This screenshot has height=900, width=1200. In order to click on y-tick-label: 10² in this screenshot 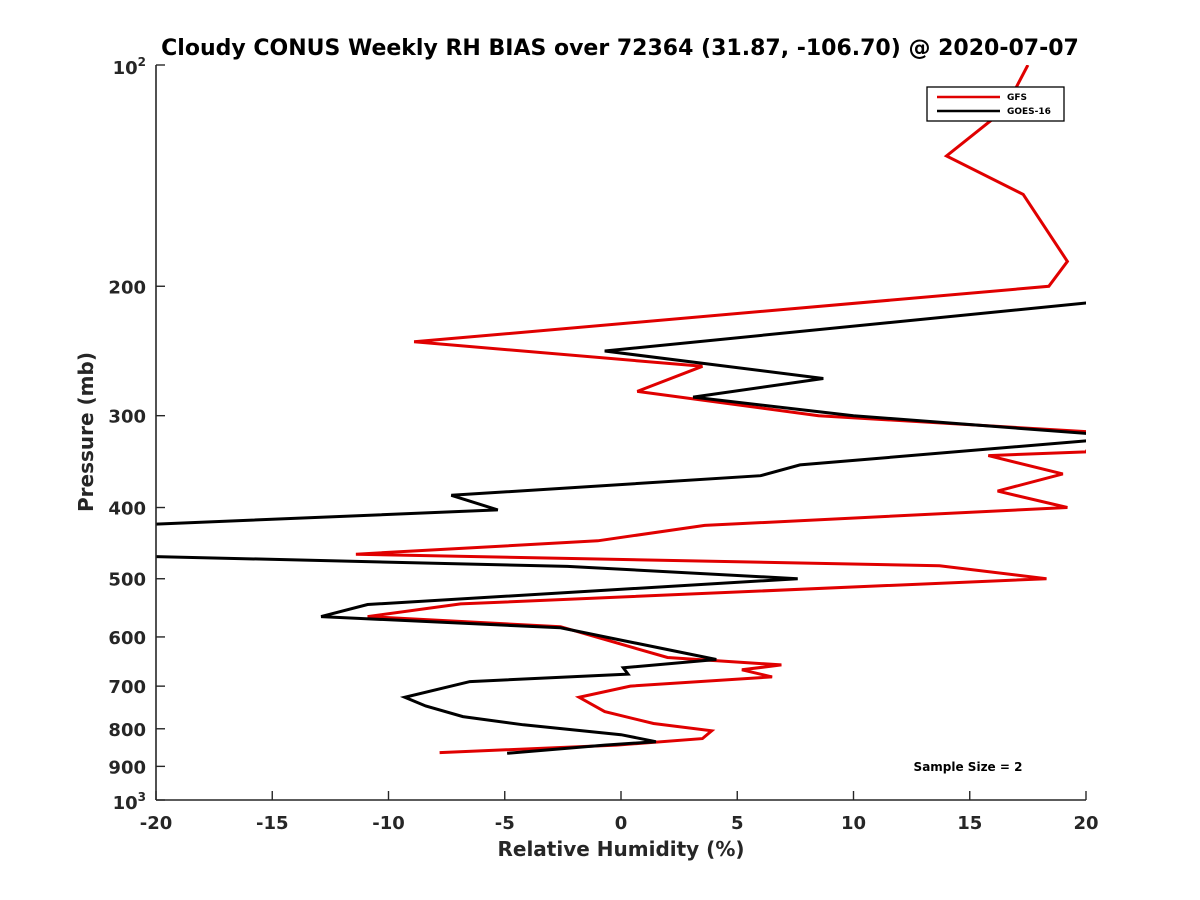, I will do `click(129, 67)`.